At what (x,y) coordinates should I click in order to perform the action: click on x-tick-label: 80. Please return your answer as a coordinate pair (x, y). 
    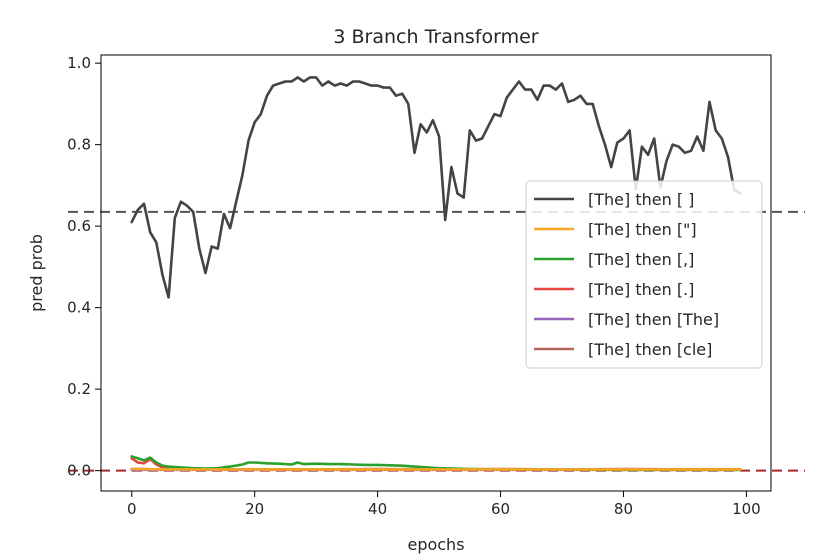
    Looking at the image, I should click on (623, 509).